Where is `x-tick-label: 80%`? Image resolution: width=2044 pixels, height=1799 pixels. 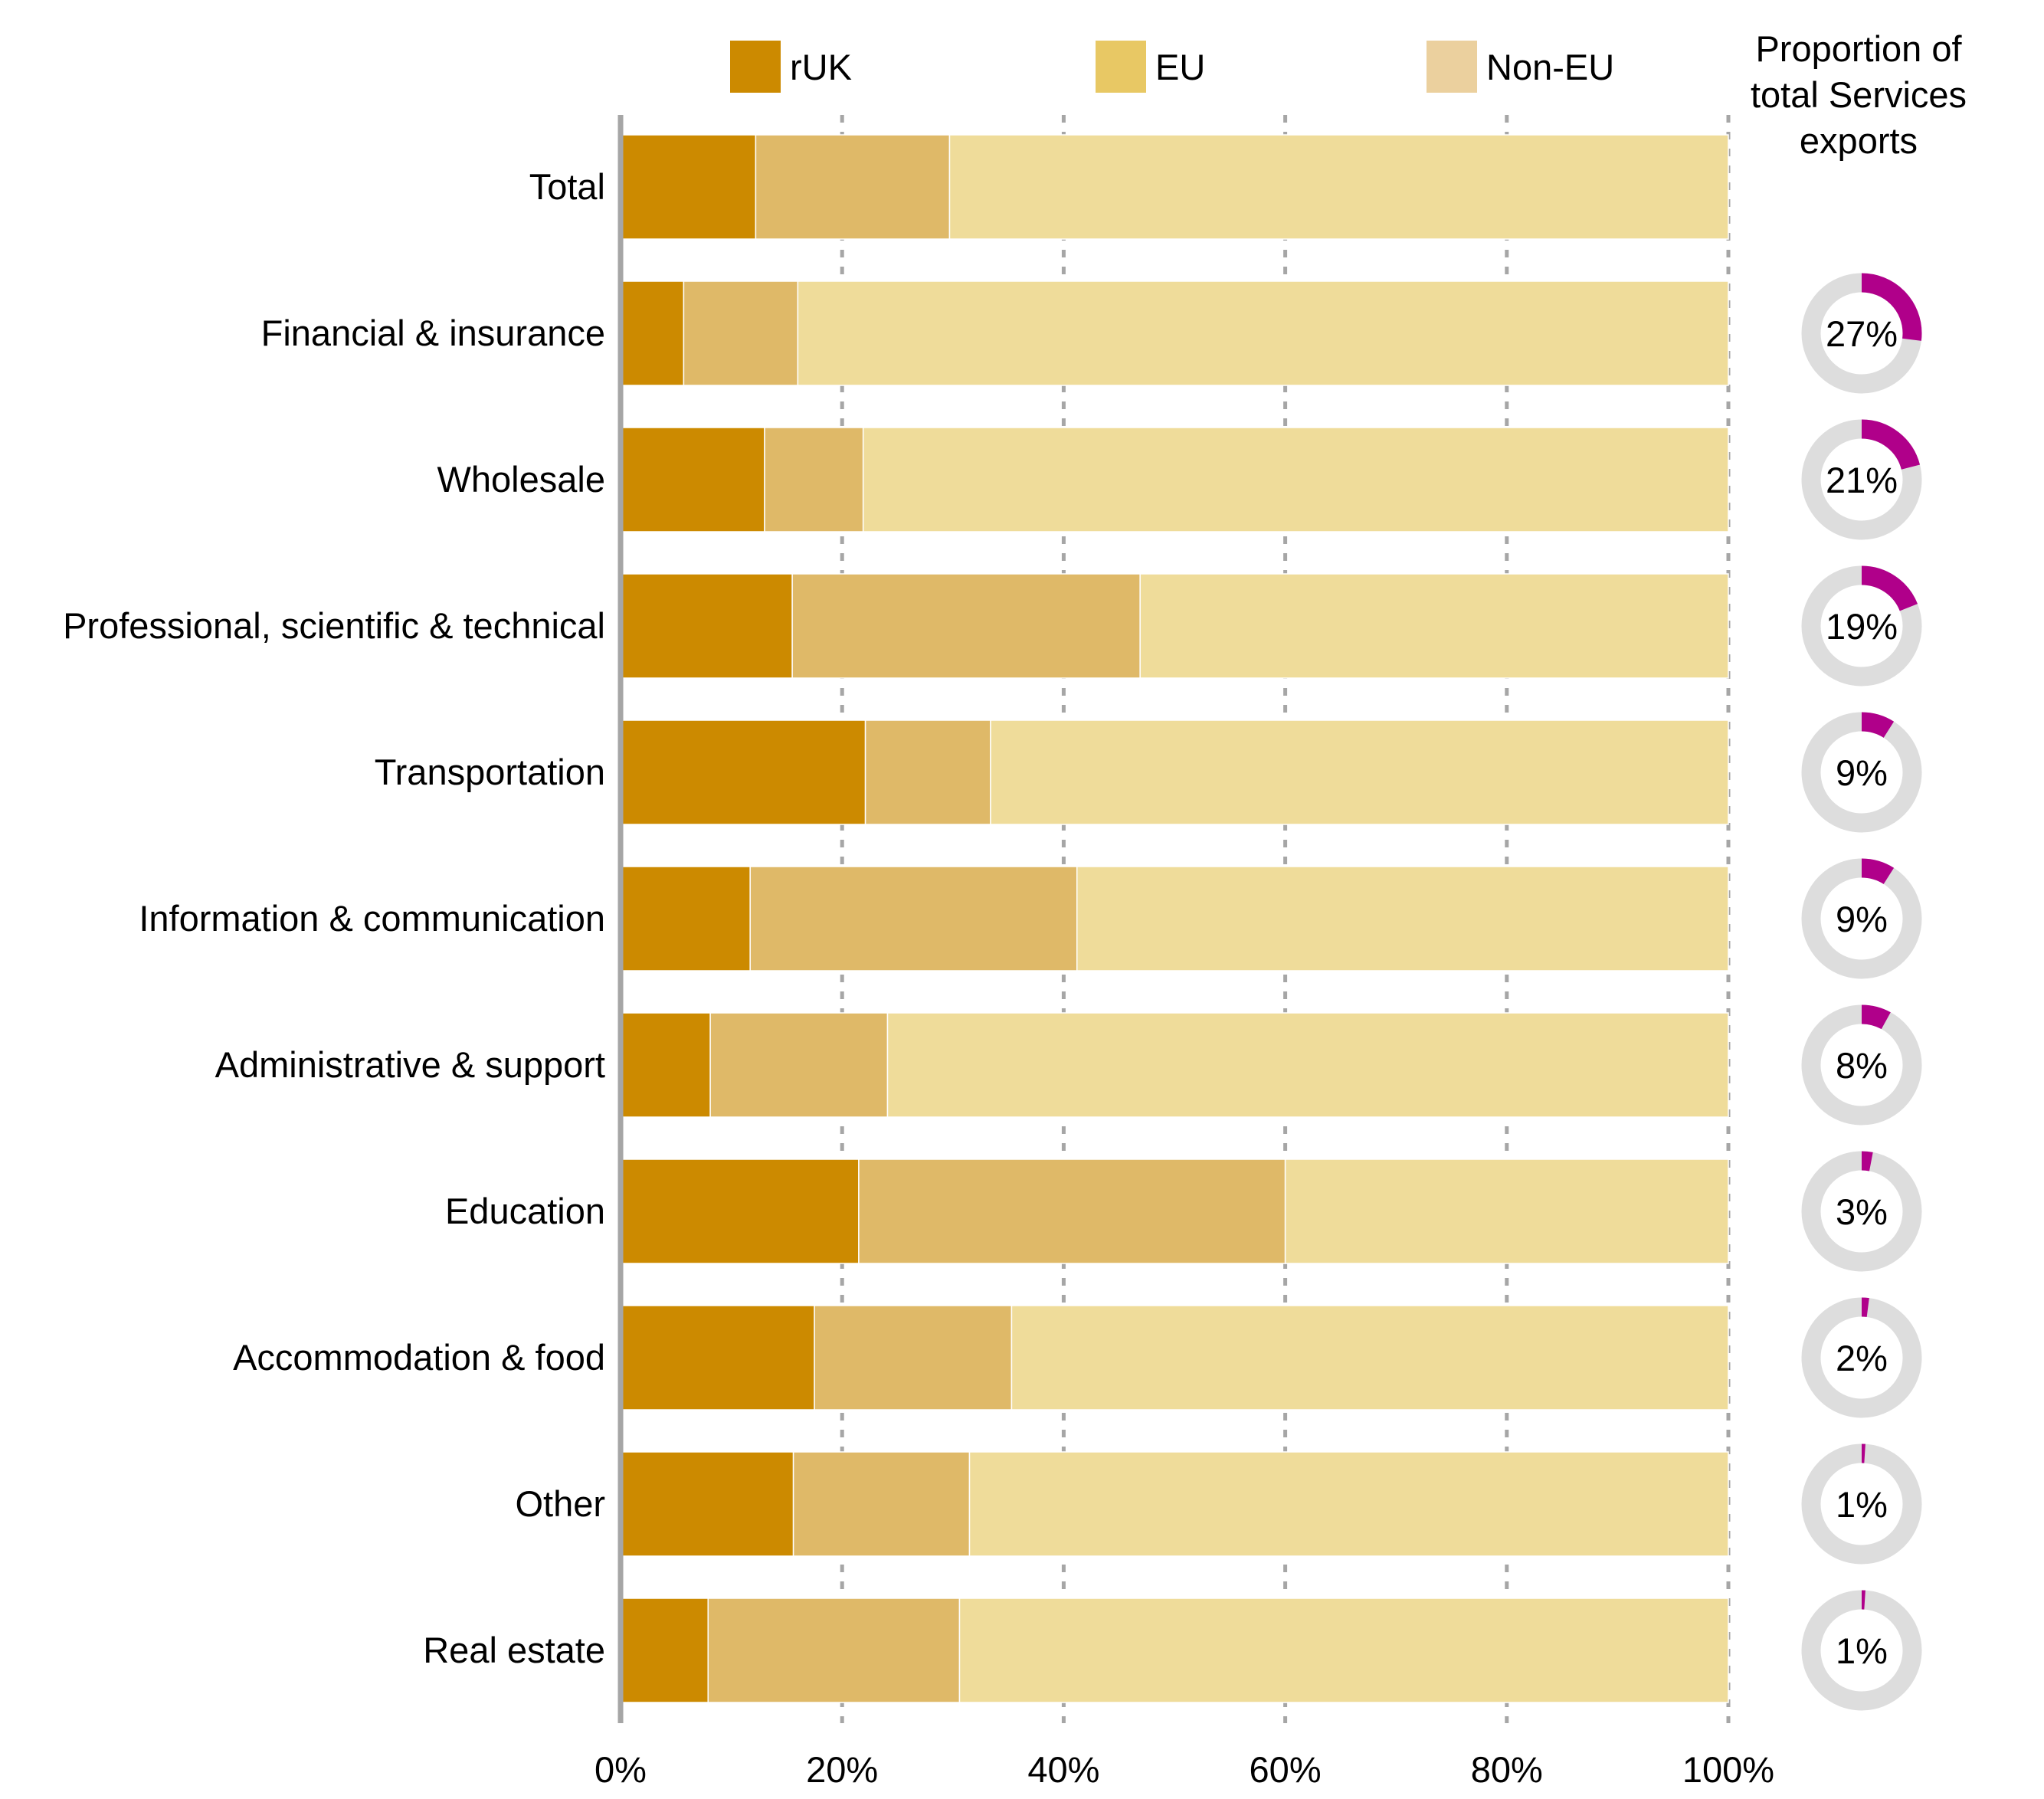
x-tick-label: 80% is located at coordinates (1507, 1769).